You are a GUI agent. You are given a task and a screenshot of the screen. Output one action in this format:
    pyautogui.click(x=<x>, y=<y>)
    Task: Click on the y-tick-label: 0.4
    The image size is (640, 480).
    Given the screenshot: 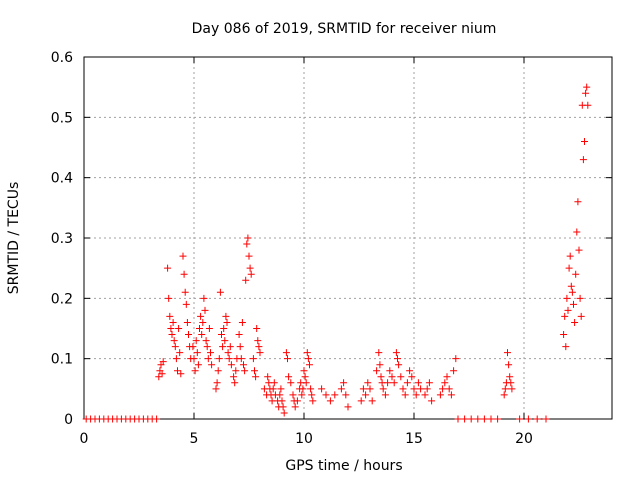 What is the action you would take?
    pyautogui.click(x=62, y=179)
    